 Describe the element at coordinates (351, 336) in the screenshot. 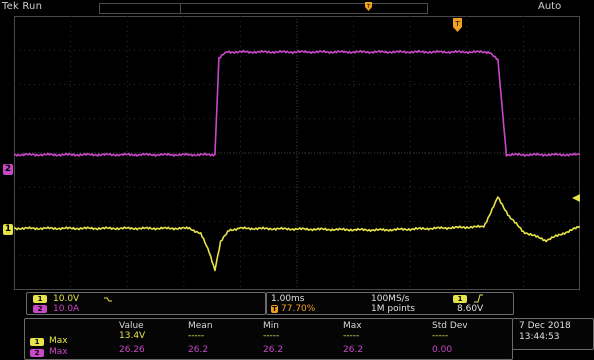

I see `measurement-max: -----` at that location.